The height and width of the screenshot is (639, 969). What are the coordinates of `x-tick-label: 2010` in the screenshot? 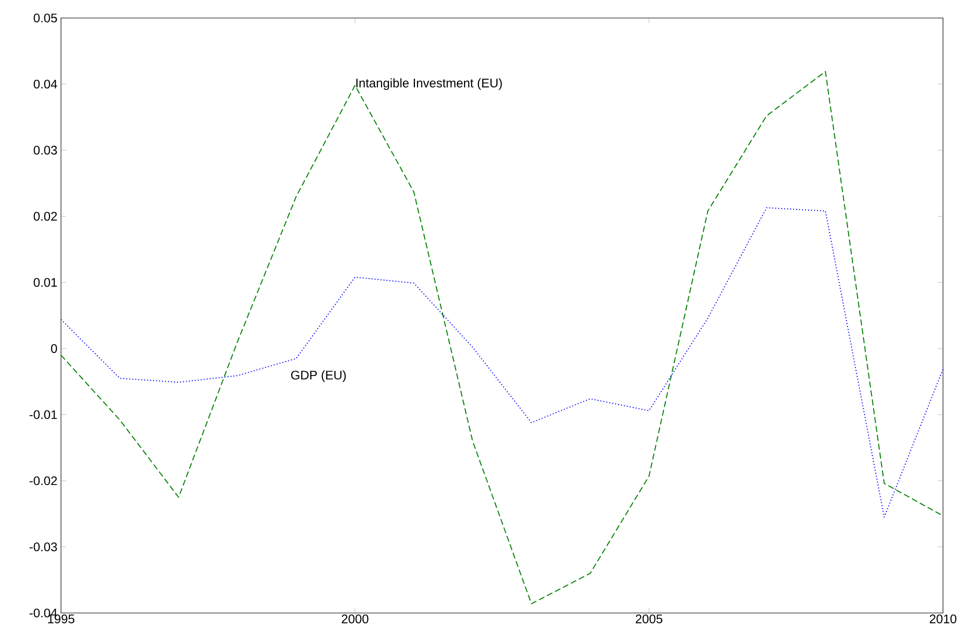 It's located at (943, 619).